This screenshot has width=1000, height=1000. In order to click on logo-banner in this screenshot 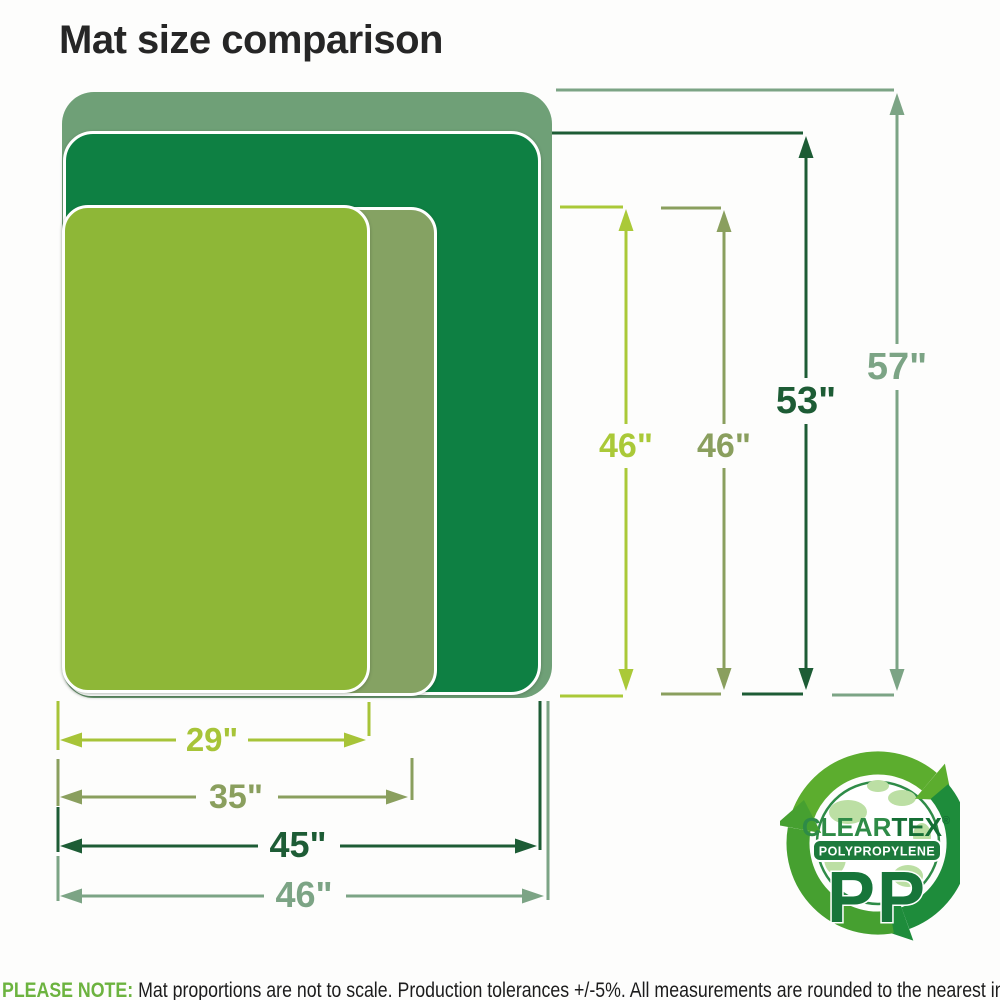, I will do `click(877, 850)`.